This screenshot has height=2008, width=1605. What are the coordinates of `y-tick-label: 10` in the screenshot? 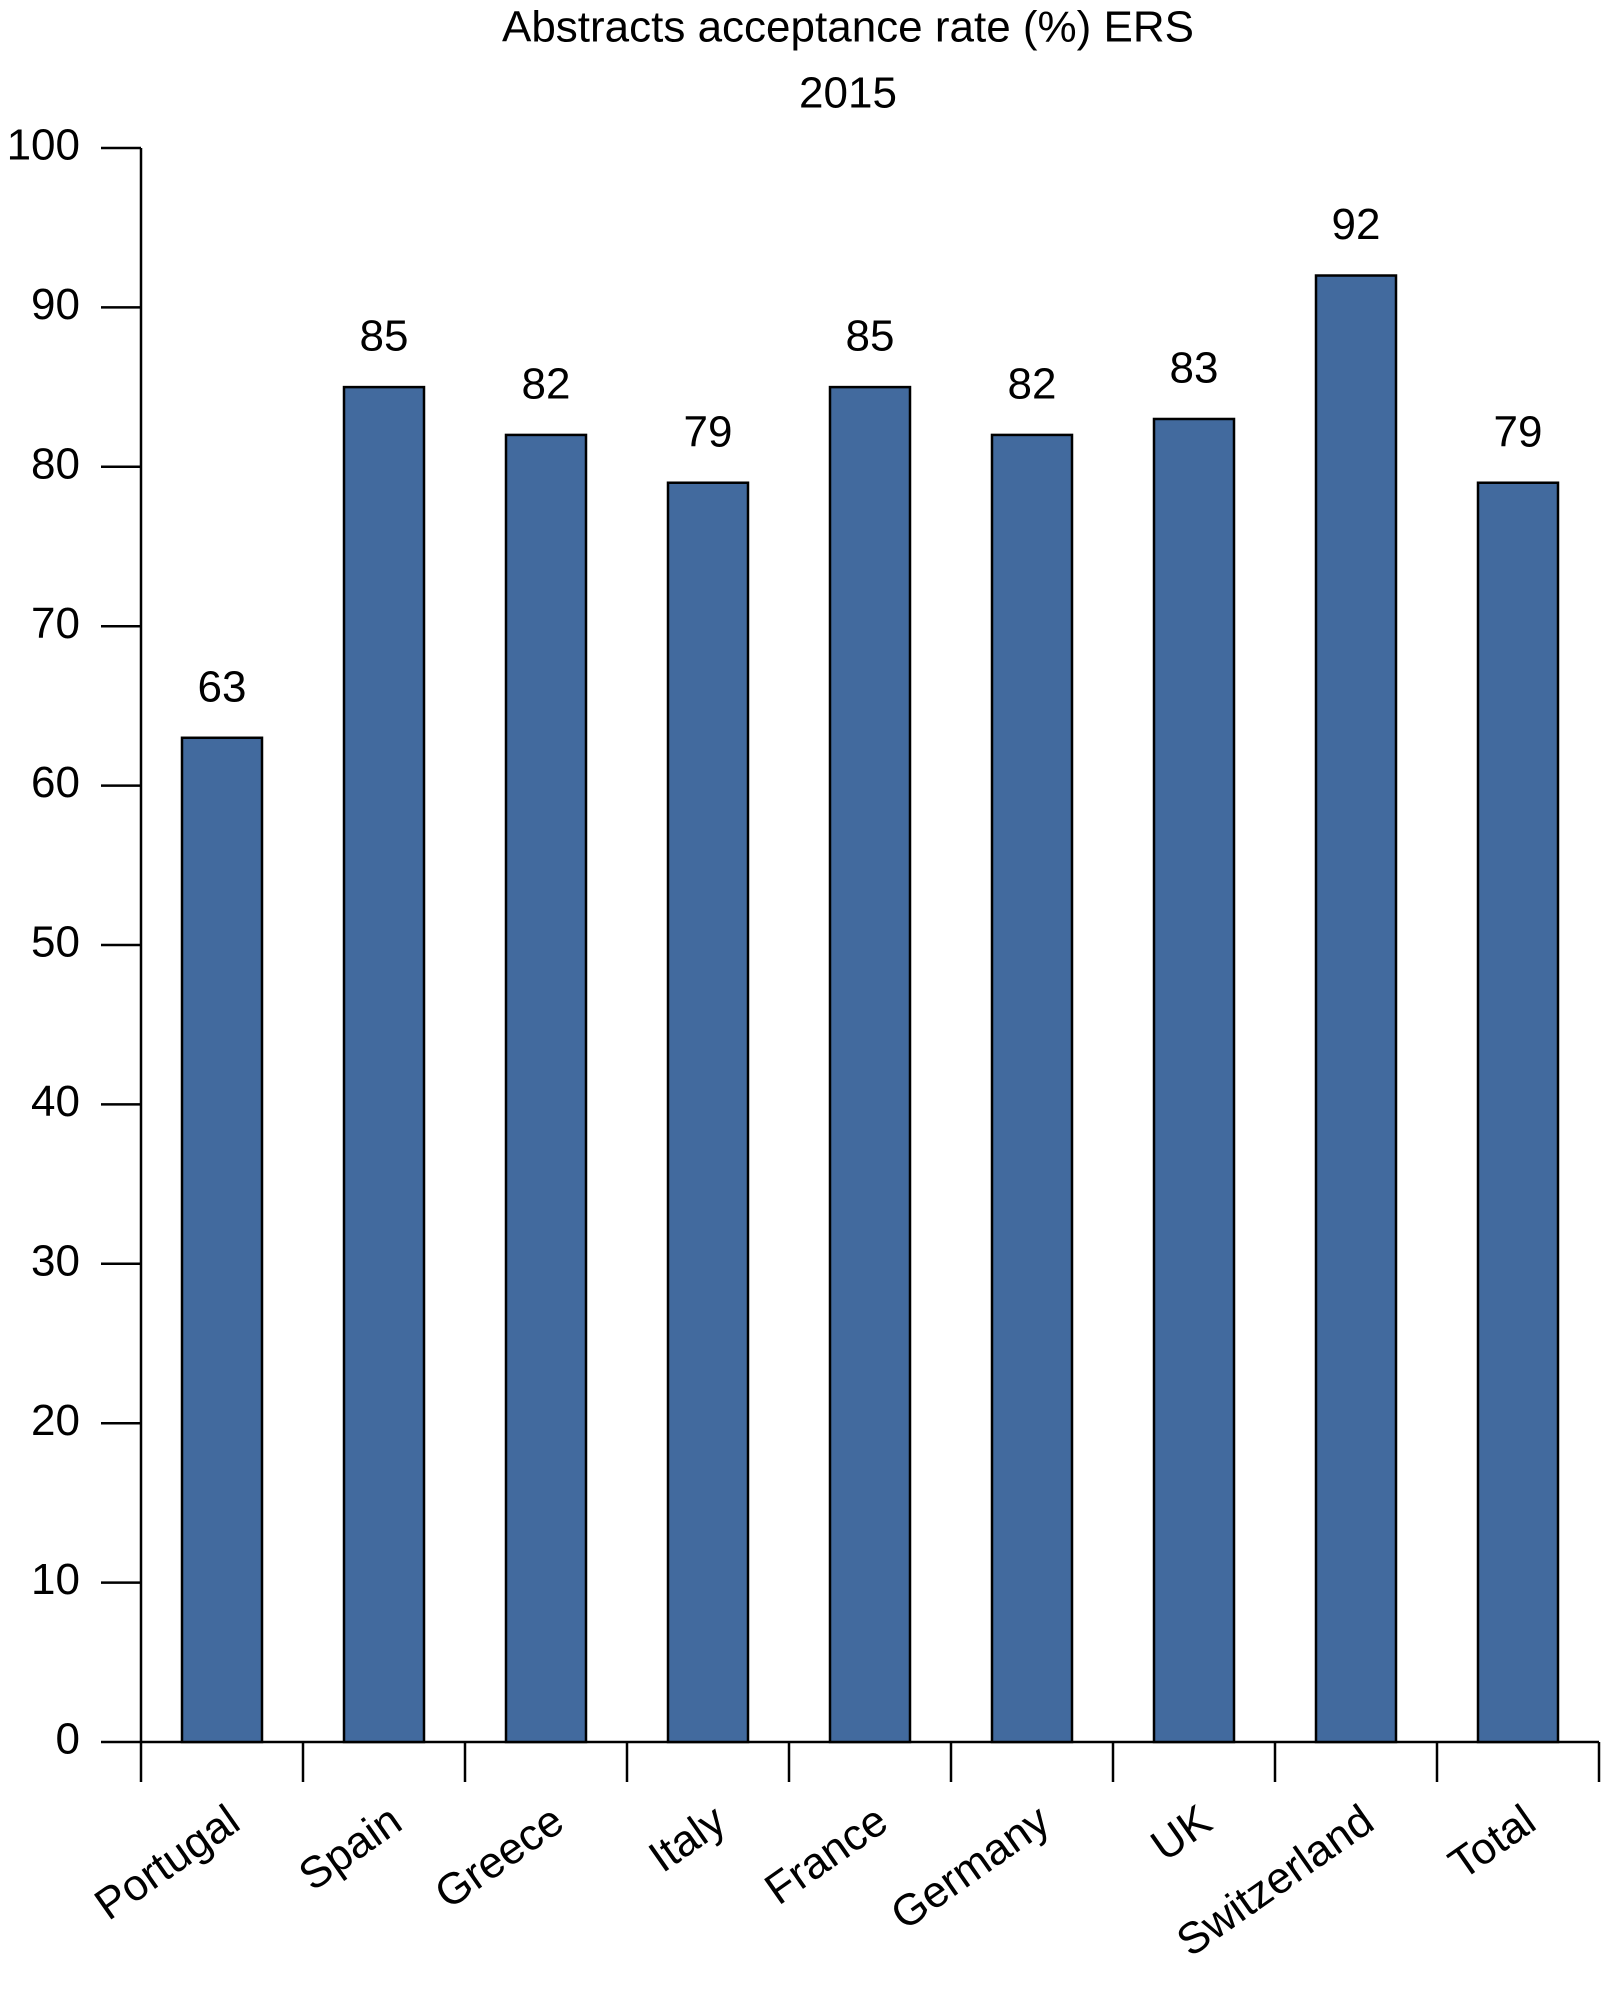 It's located at (55, 1579).